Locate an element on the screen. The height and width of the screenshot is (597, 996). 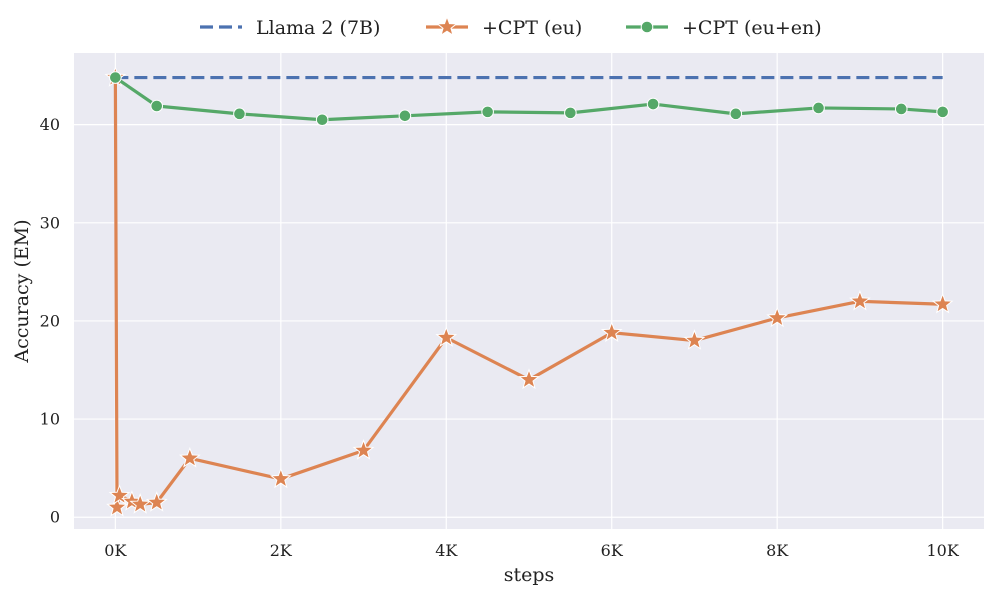
y-axis-ticks: 0 10 20 30 40 is located at coordinates (50, 321).